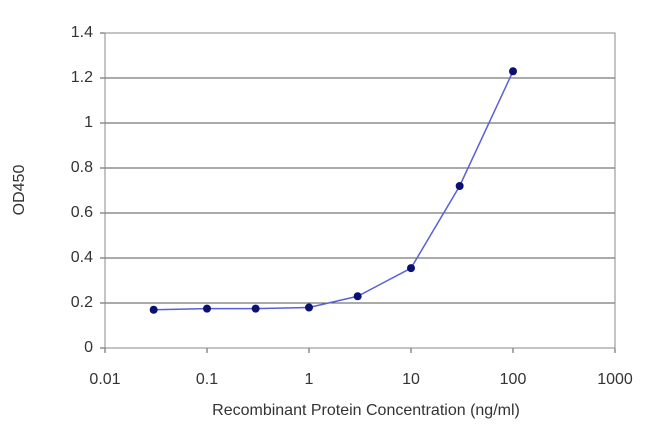 This screenshot has width=650, height=434. I want to click on y-axis-label: OD450, so click(19, 190).